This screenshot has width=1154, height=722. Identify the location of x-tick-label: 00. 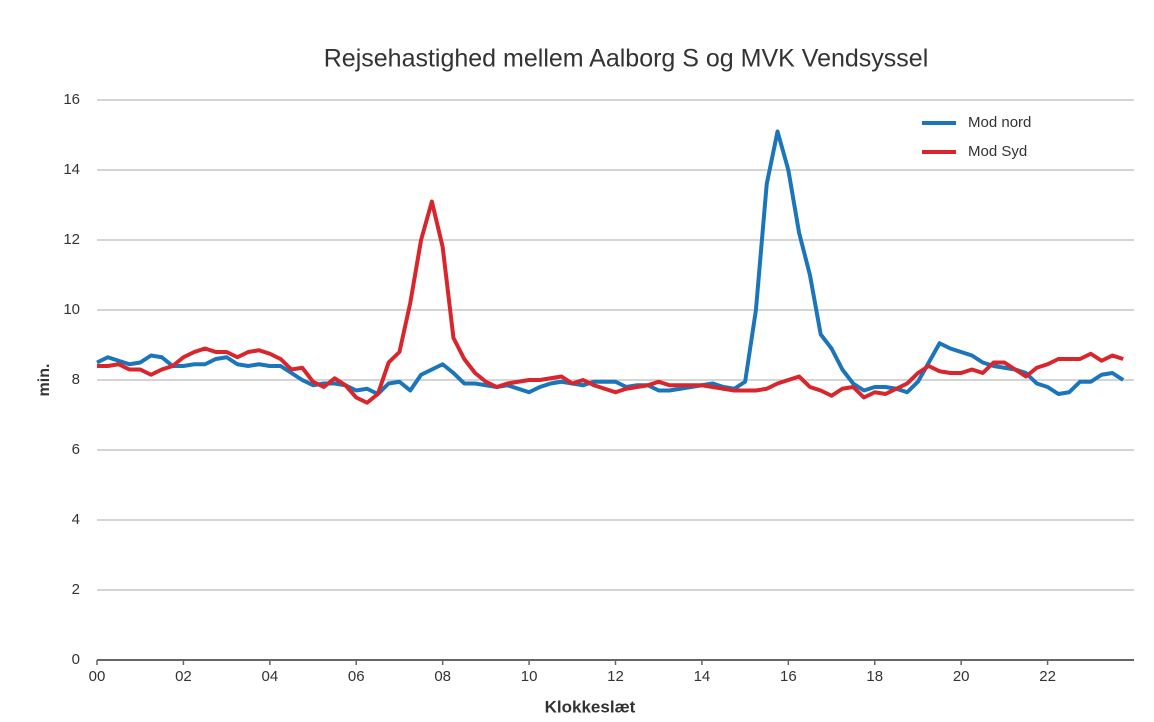
(97, 676).